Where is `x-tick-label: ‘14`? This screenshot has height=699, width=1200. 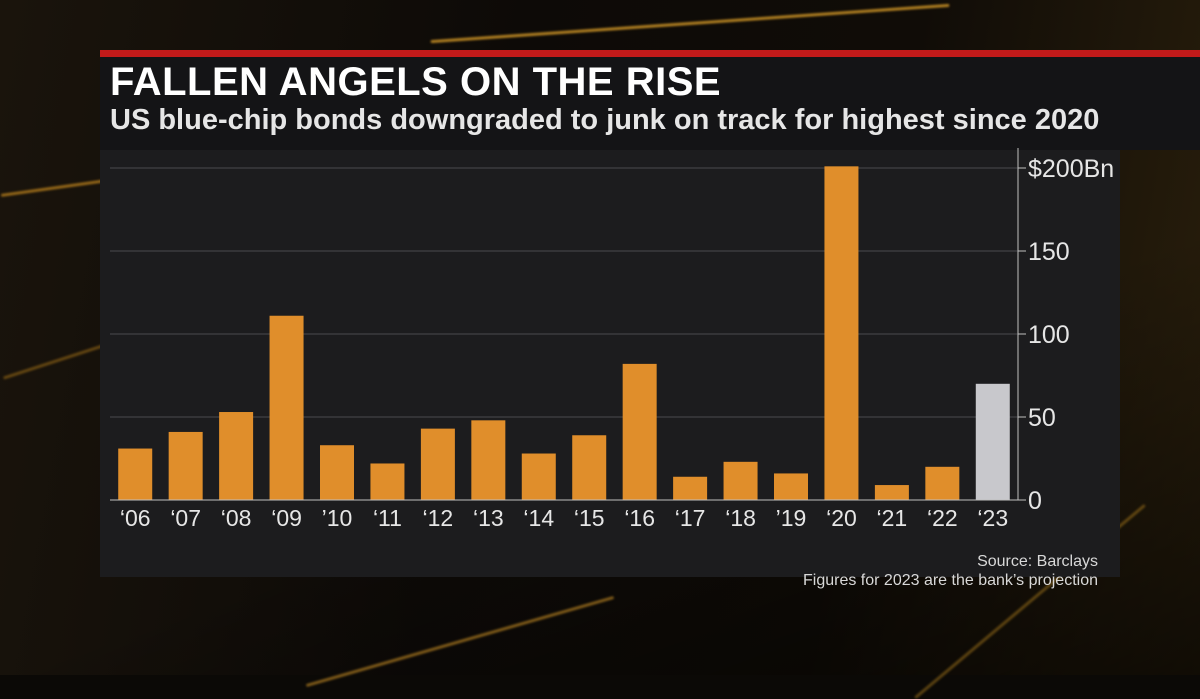
x-tick-label: ‘14 is located at coordinates (538, 518).